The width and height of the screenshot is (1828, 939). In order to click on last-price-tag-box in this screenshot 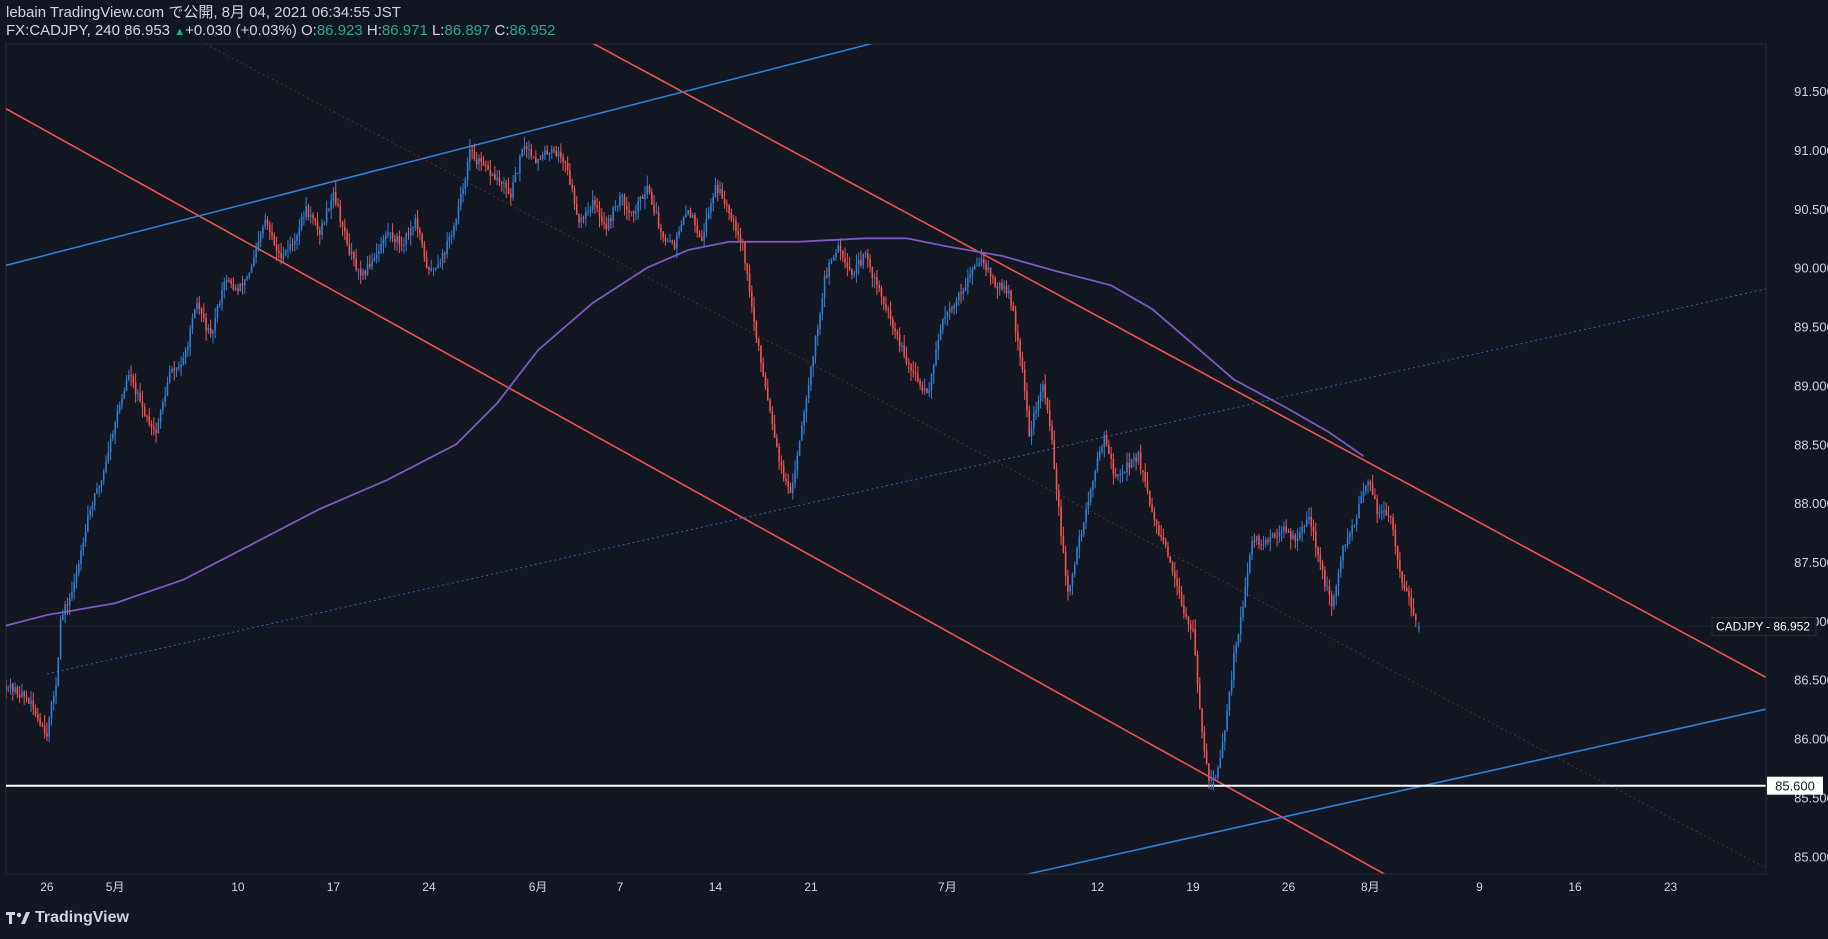, I will do `click(1764, 627)`.